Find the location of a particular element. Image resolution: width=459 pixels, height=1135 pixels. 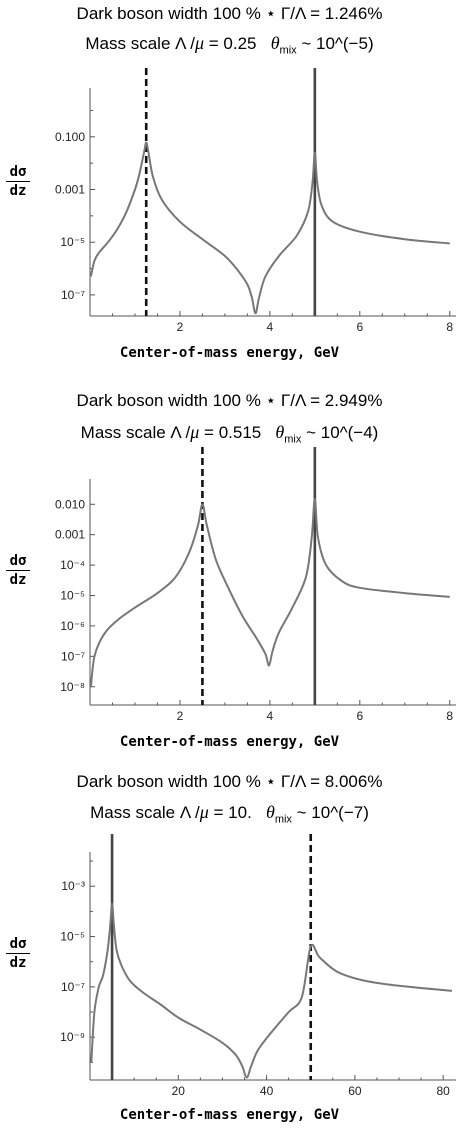

chart-title-line1: Dark boson width 100 % ⋆ Γ/Λ = 1.246% is located at coordinates (229, 13).